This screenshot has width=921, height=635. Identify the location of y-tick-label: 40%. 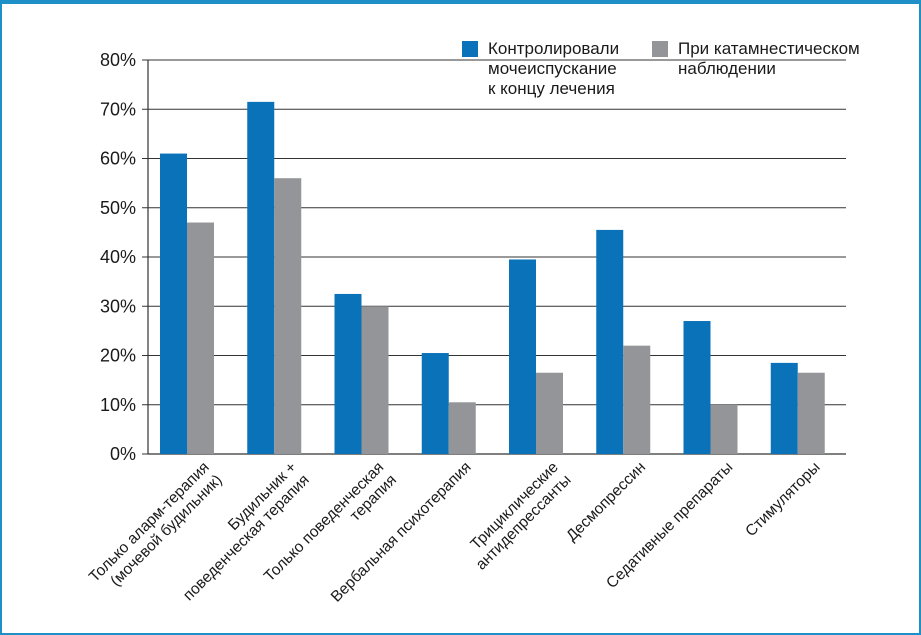
(118, 257).